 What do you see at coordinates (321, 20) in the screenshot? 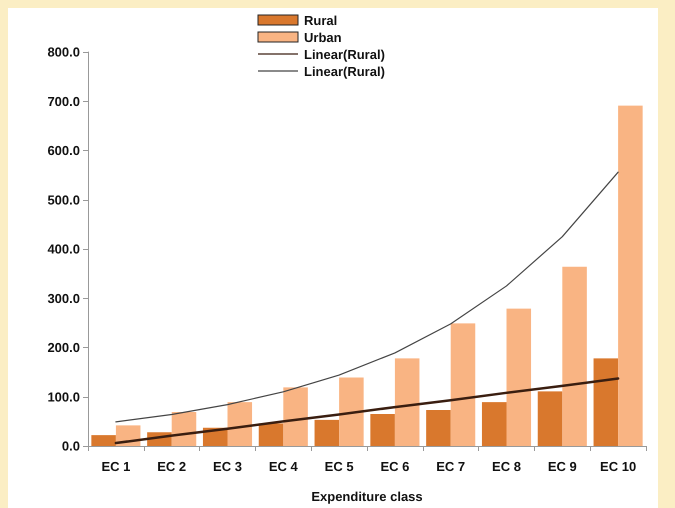
I see `legend-label: Rural` at bounding box center [321, 20].